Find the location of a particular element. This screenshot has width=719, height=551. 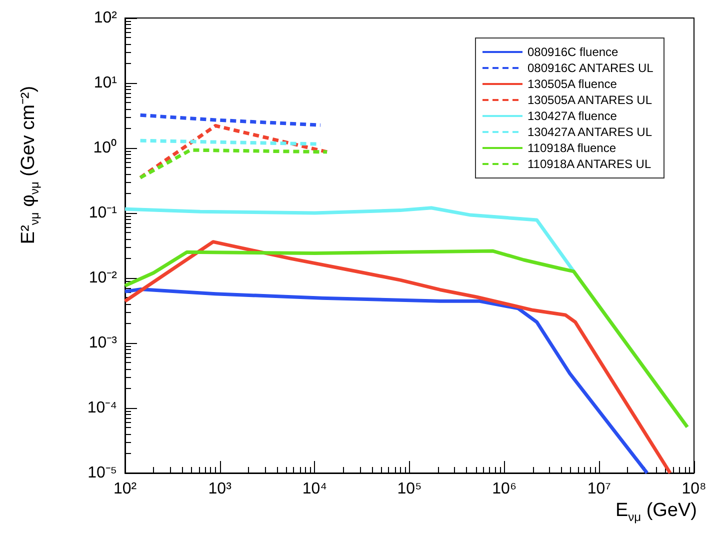

x-tick-label: 10³ is located at coordinates (220, 489).